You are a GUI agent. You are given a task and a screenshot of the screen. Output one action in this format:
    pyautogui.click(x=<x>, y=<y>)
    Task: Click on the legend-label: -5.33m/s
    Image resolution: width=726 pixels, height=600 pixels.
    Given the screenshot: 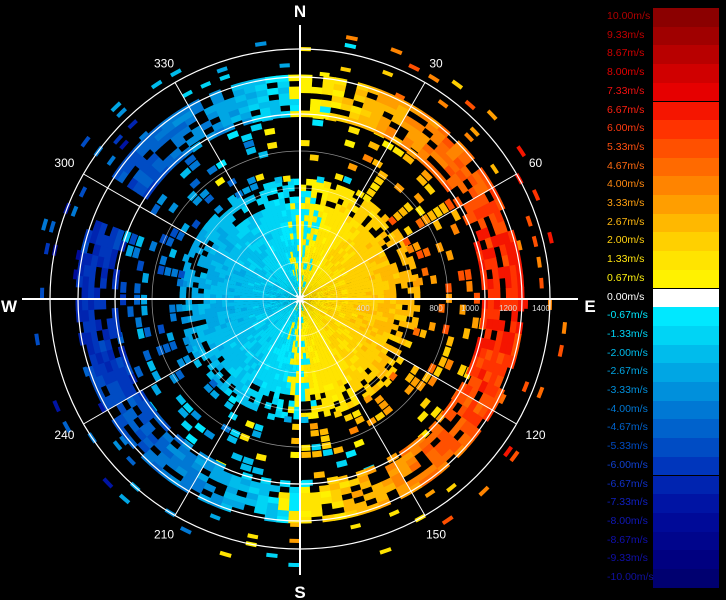 What is the action you would take?
    pyautogui.click(x=627, y=446)
    